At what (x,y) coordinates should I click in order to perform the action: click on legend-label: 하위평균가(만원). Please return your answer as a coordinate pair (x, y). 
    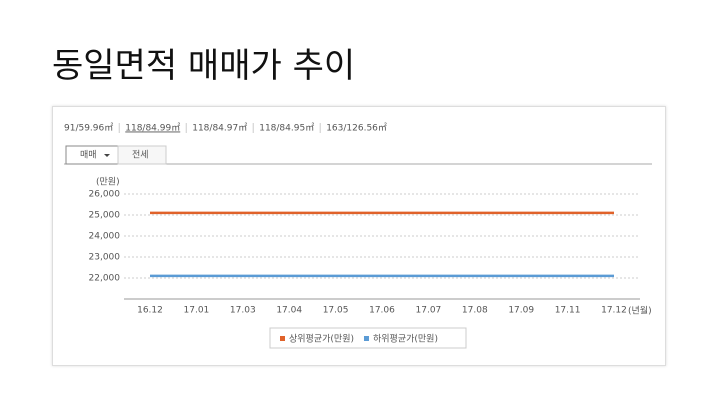
    Looking at the image, I should click on (405, 339).